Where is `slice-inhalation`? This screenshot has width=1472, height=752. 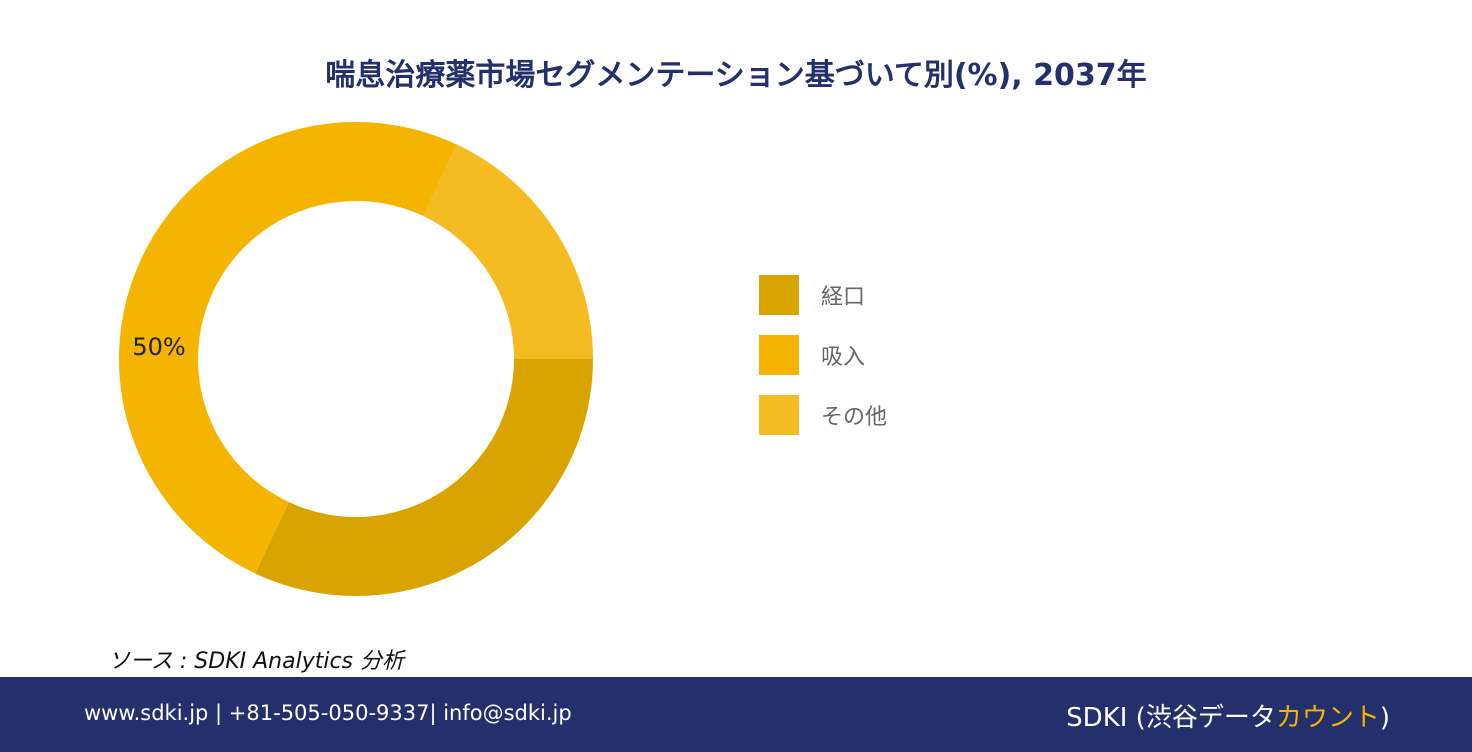 slice-inhalation is located at coordinates (287, 347).